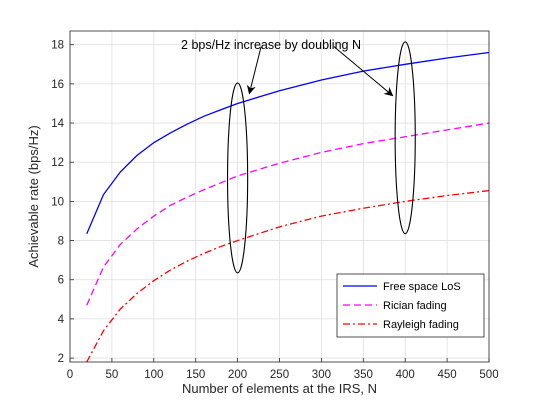 The height and width of the screenshot is (405, 540). Describe the element at coordinates (61, 359) in the screenshot. I see `y-tick-label: 2` at that location.